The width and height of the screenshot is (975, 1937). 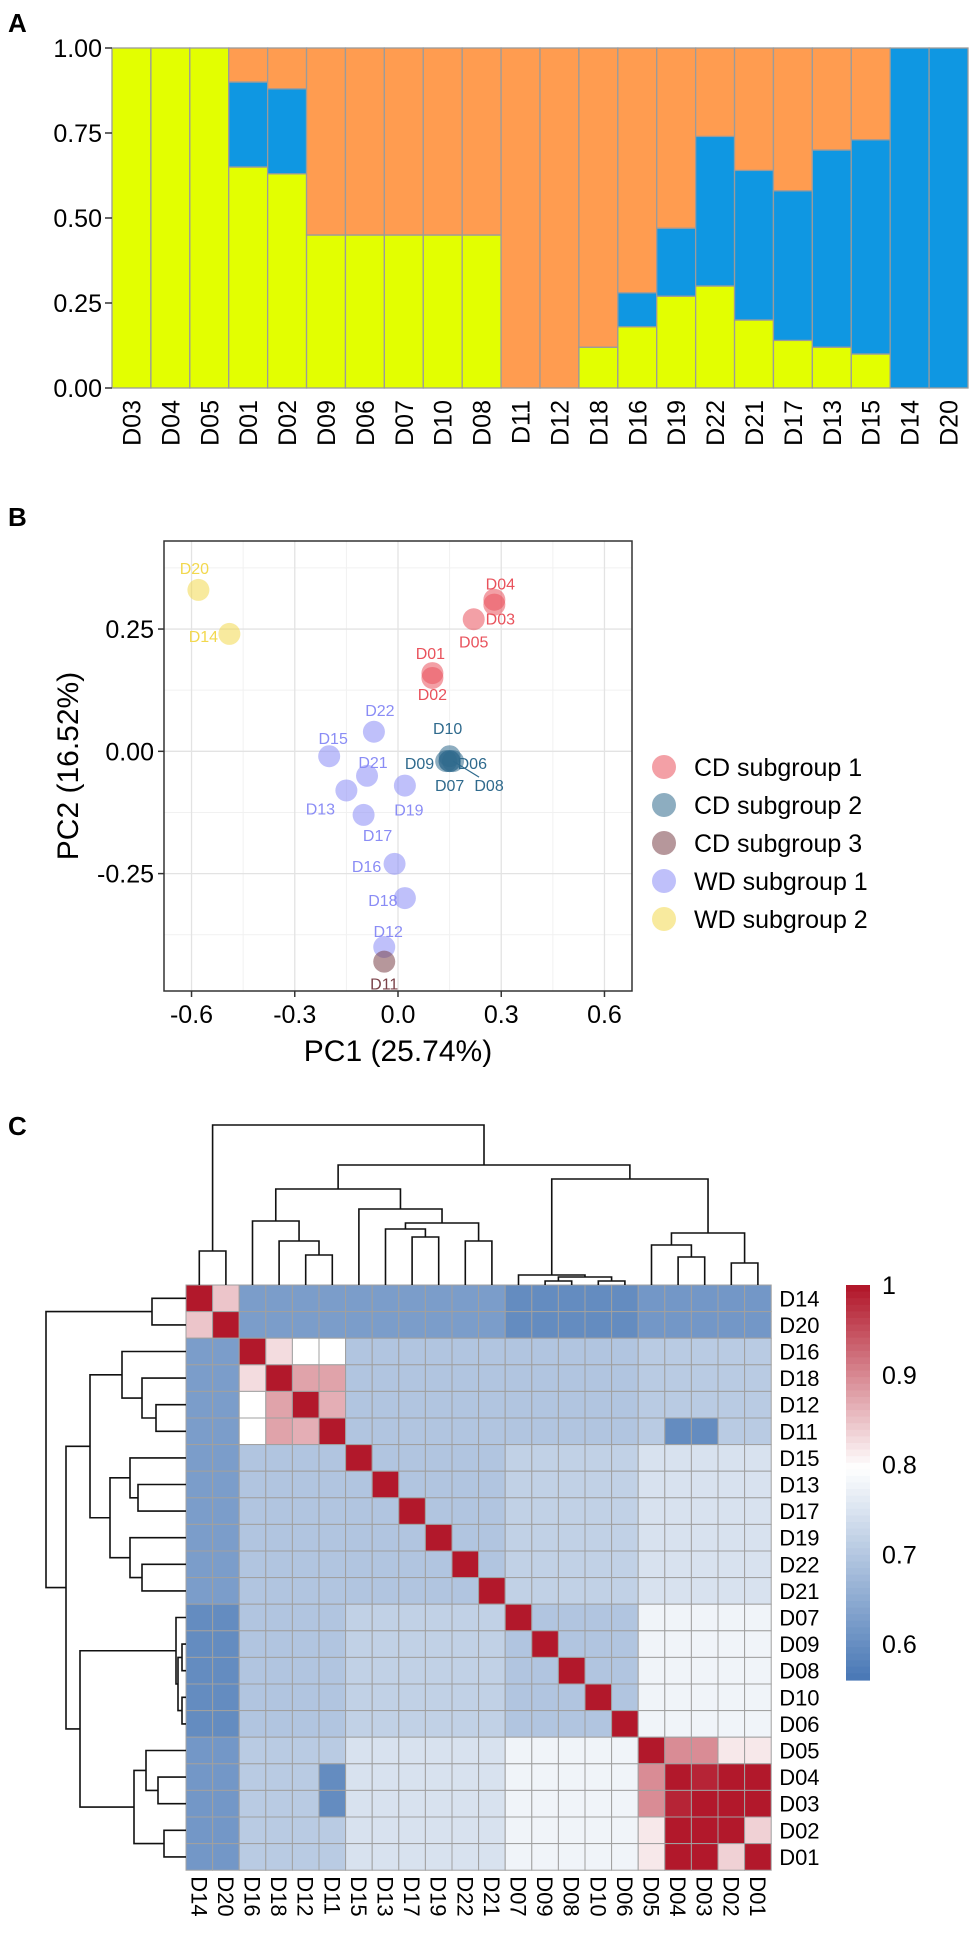 What do you see at coordinates (442, 311) in the screenshot?
I see `bar-yellow-D10` at bounding box center [442, 311].